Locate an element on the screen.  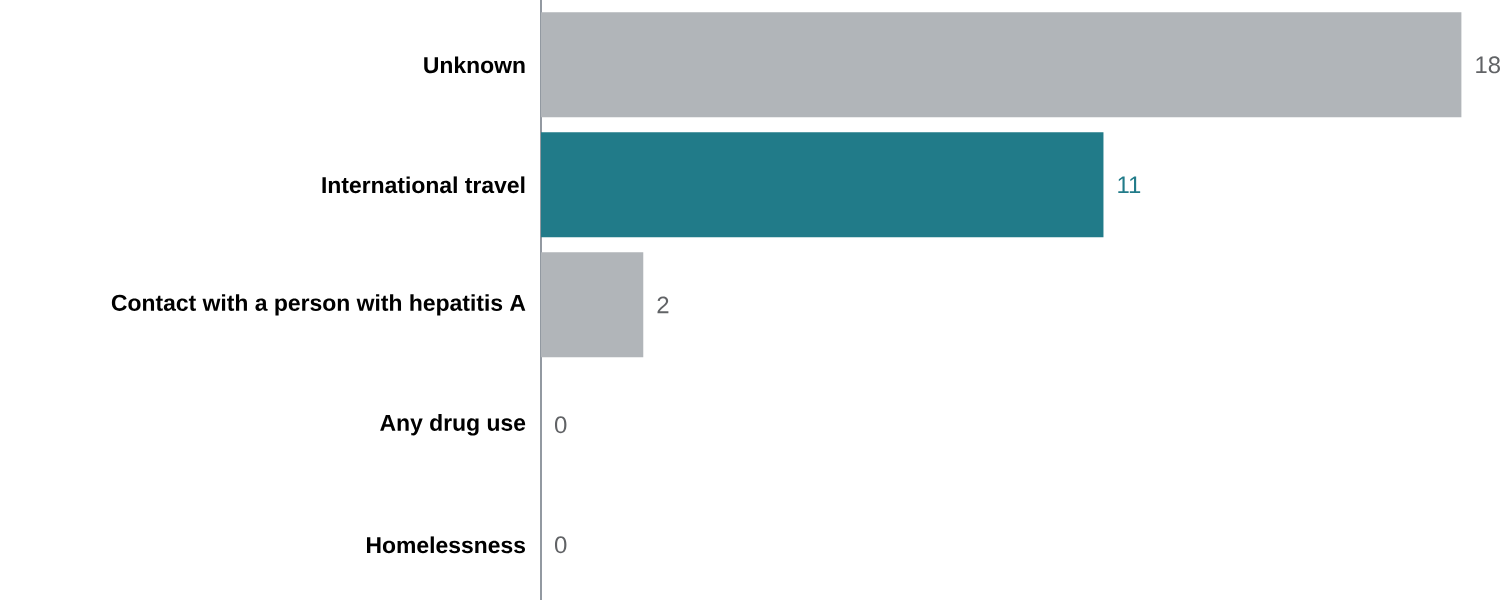
y-tick-label: Homelessness is located at coordinates (446, 545).